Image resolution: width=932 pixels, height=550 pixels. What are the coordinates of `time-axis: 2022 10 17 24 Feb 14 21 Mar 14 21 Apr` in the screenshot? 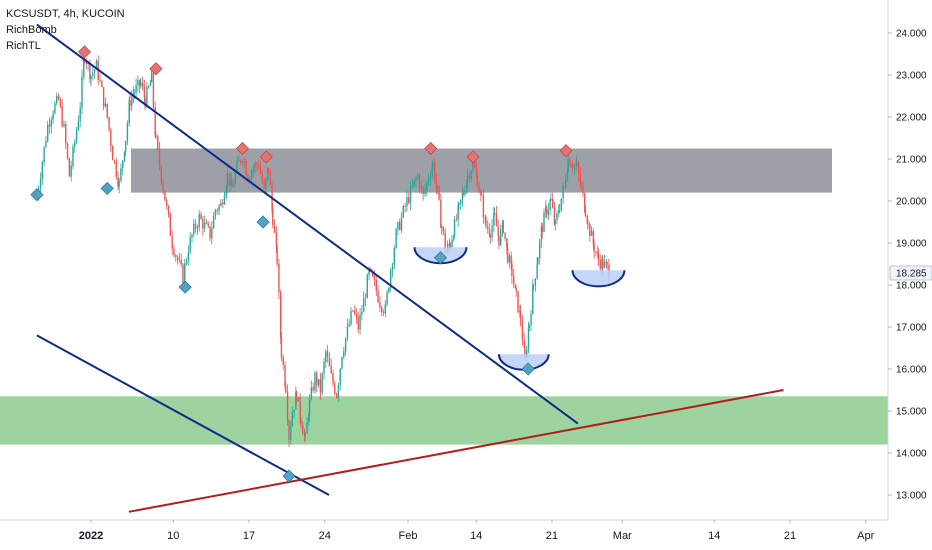 It's located at (444, 530).